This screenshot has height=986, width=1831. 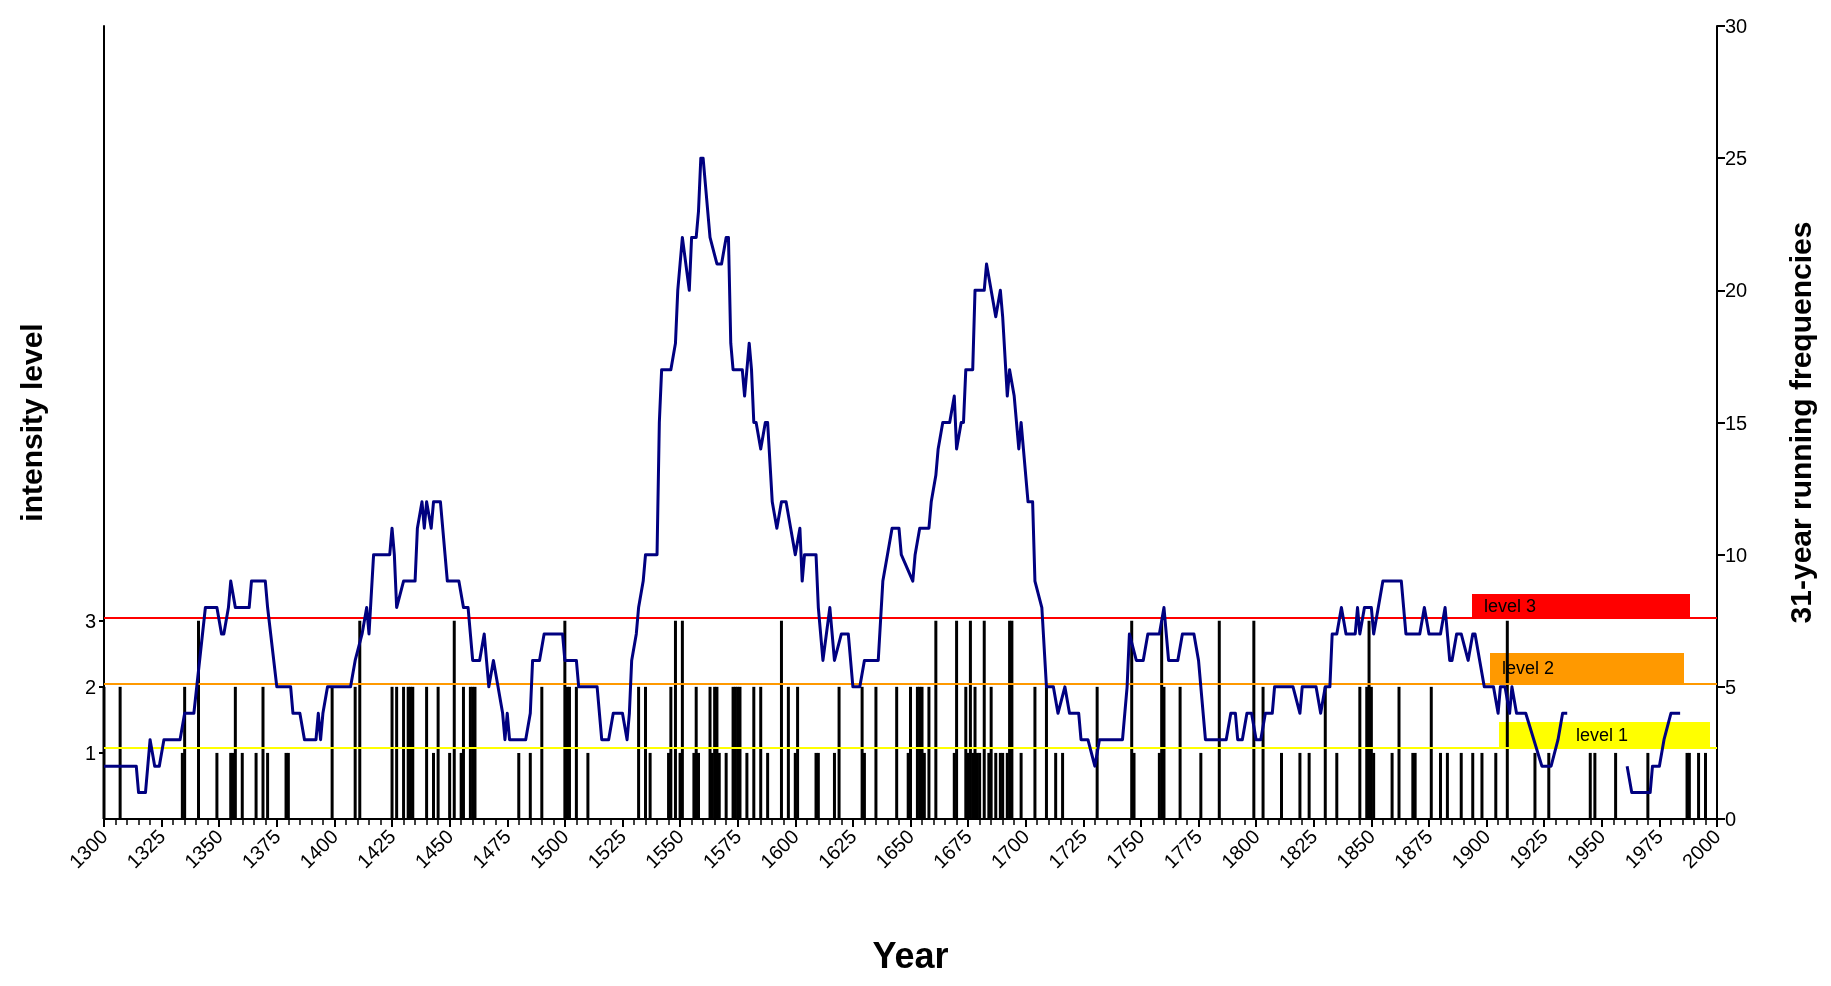 What do you see at coordinates (1581, 606) in the screenshot?
I see `level-tag: level 3` at bounding box center [1581, 606].